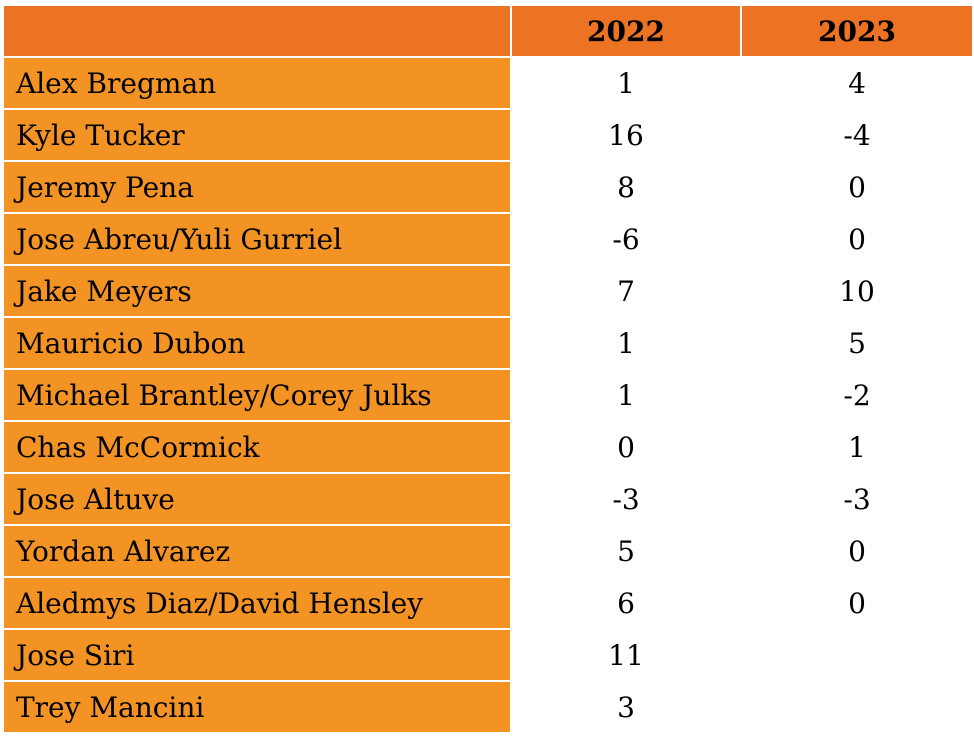 This screenshot has height=747, width=974. I want to click on value-2022-cell: 8, so click(626, 187).